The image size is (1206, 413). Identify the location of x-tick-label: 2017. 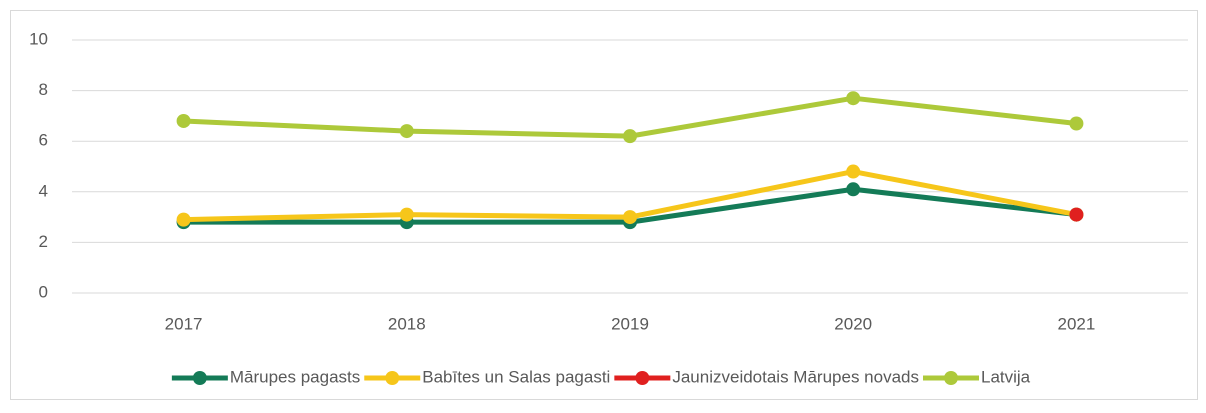
(184, 323).